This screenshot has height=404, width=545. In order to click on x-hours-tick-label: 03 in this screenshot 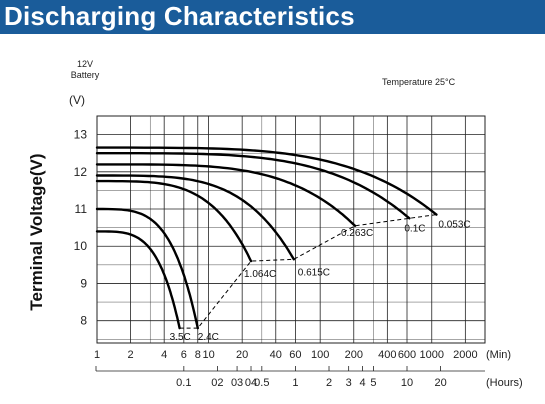, I will do `click(237, 383)`.